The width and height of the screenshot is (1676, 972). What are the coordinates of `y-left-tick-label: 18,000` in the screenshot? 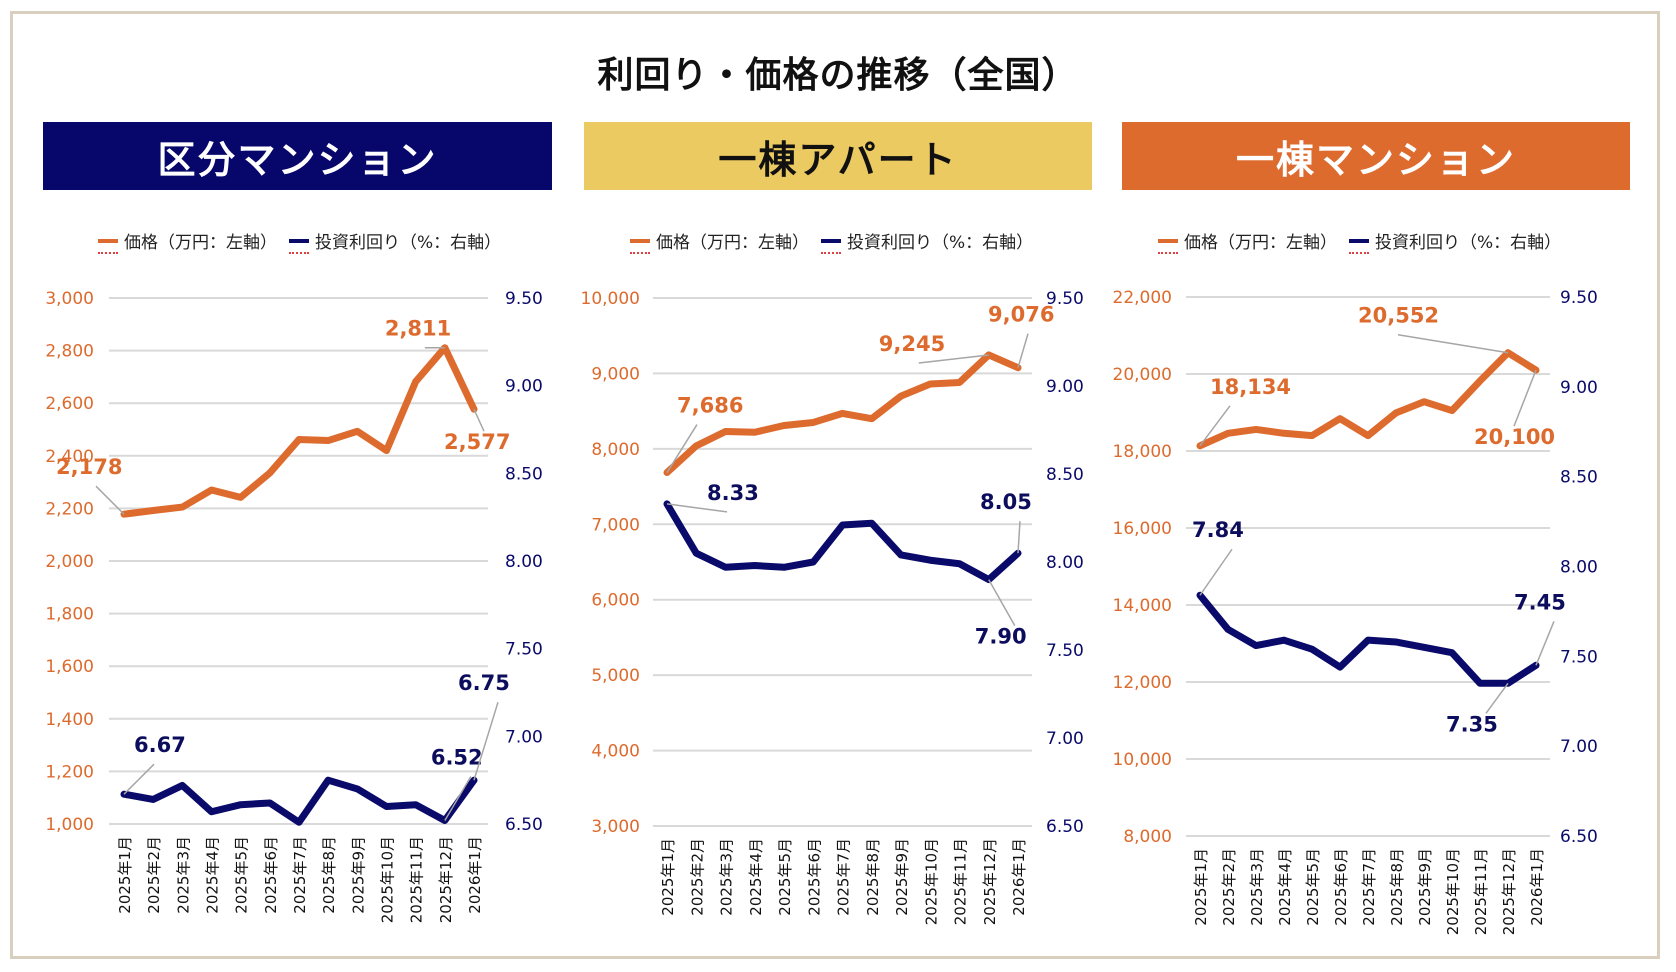 It's located at (1142, 452).